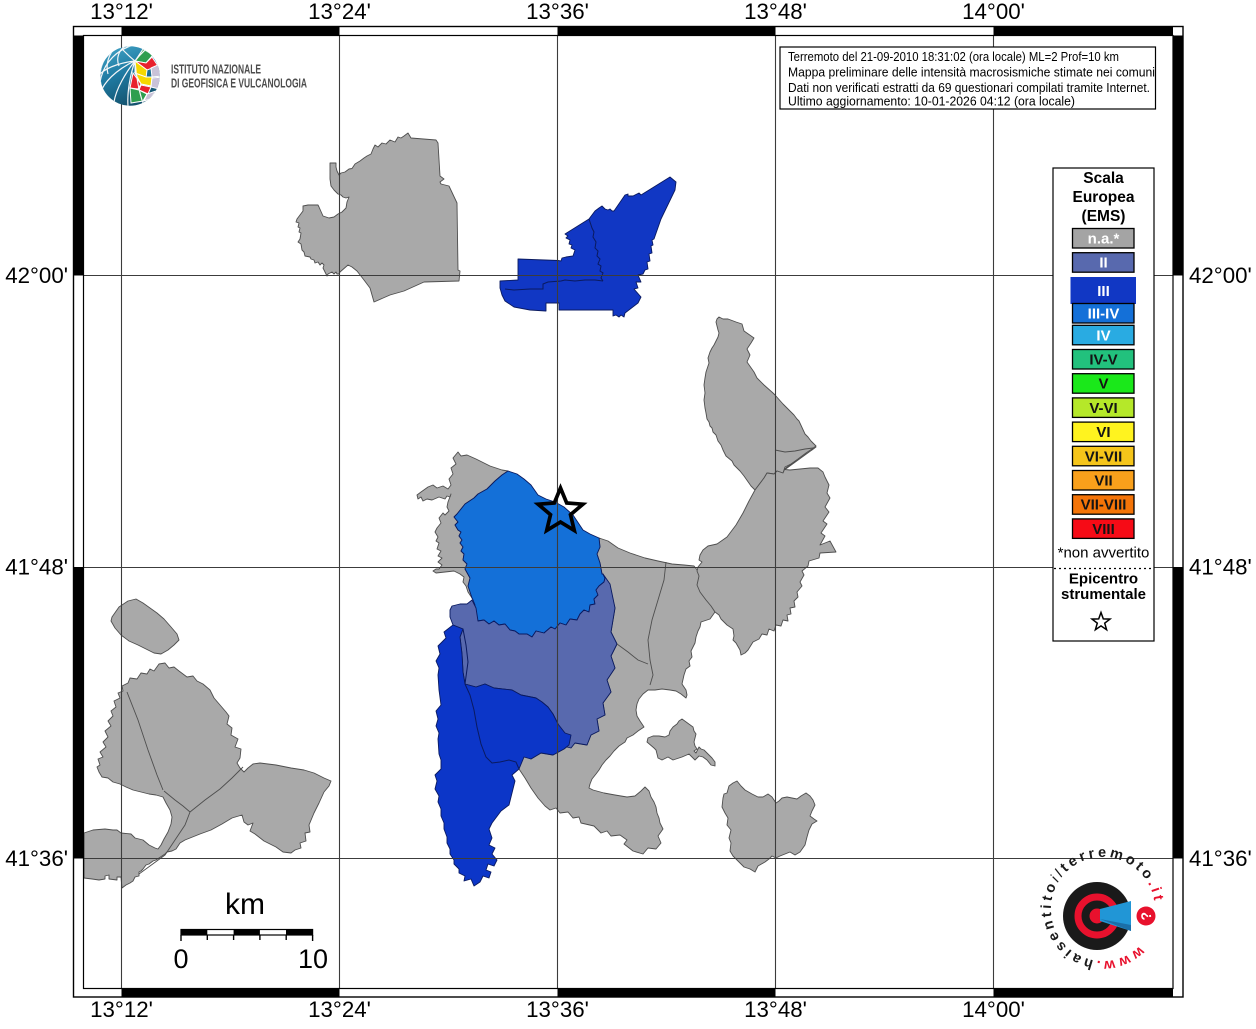 The height and width of the screenshot is (1029, 1256). What do you see at coordinates (1103, 335) in the screenshot?
I see `svg-text: IV` at bounding box center [1103, 335].